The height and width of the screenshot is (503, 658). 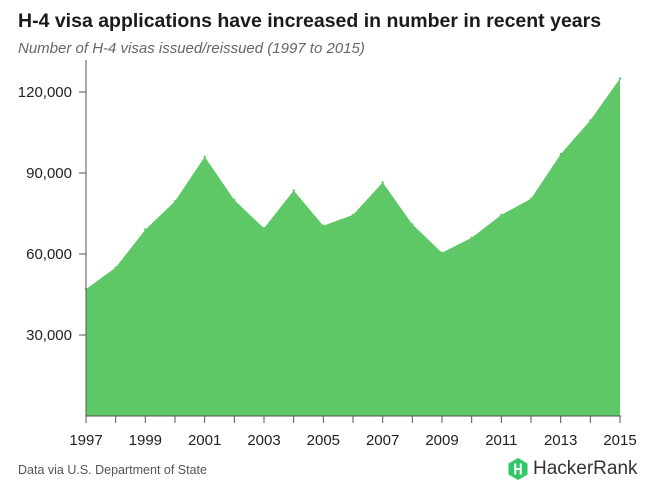 What do you see at coordinates (620, 78) in the screenshot?
I see `data-point-2015` at bounding box center [620, 78].